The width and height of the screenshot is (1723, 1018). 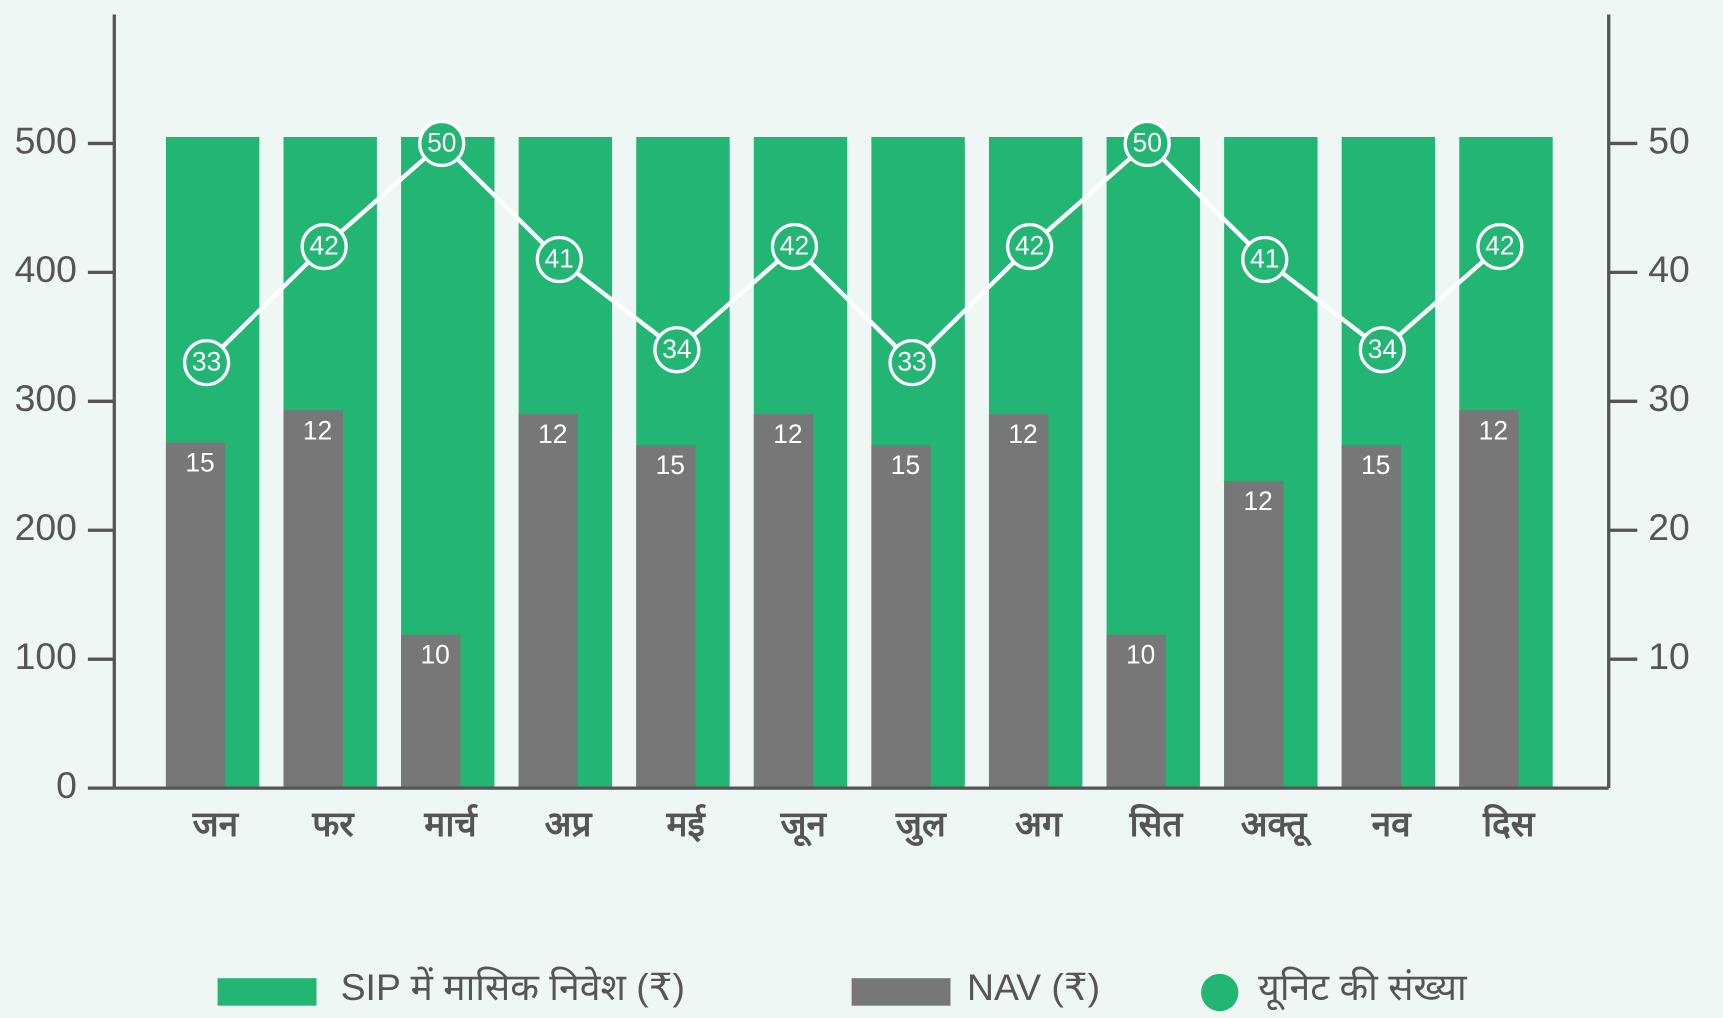 I want to click on x-tick-label: जून, so click(x=803, y=826).